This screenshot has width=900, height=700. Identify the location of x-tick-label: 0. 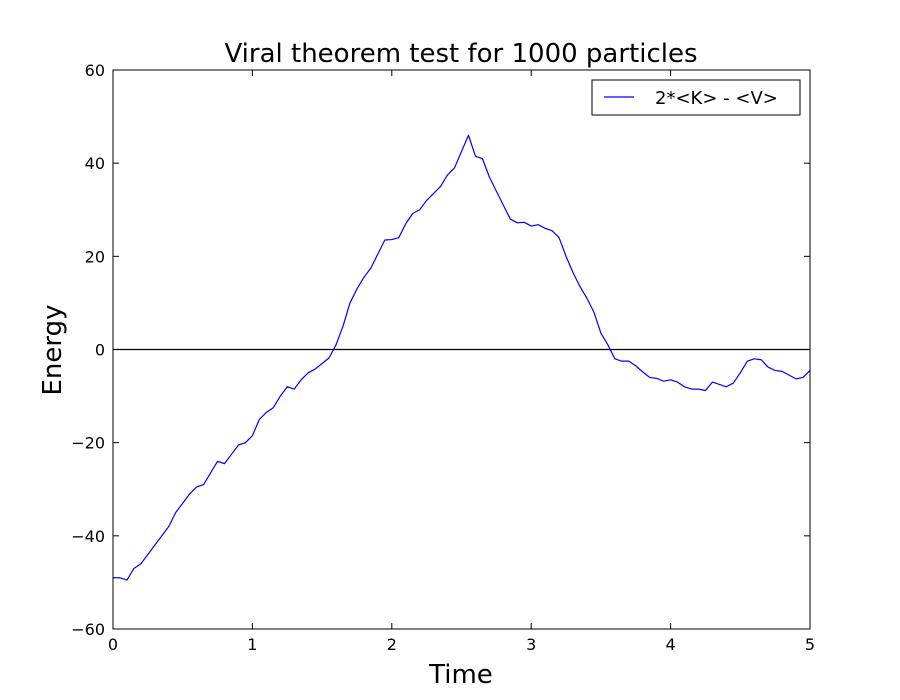
(113, 644).